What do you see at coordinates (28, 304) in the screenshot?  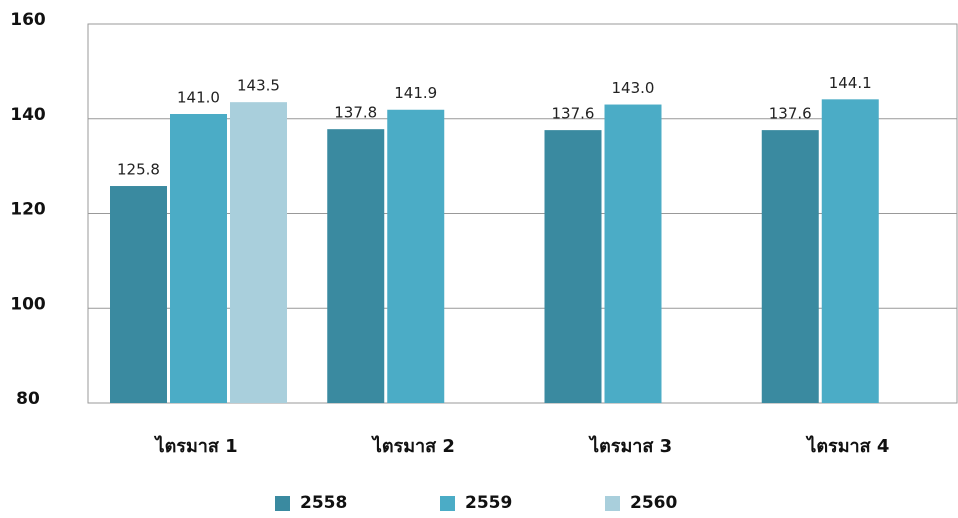 I see `y-tick-label: 100` at bounding box center [28, 304].